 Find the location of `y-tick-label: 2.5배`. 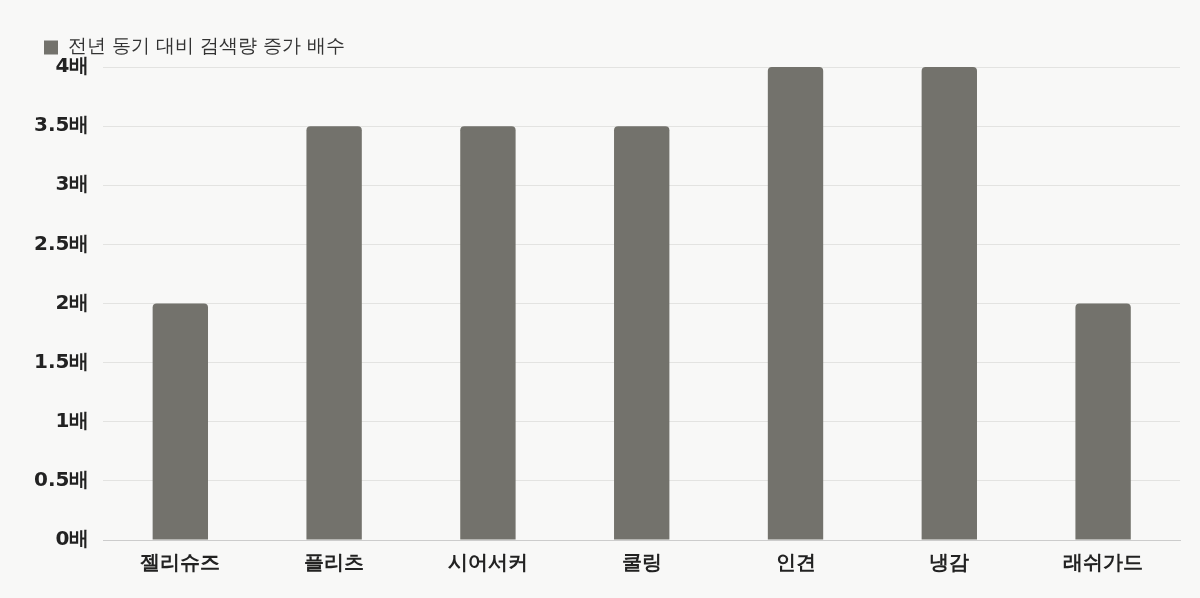

y-tick-label: 2.5배 is located at coordinates (61, 242).